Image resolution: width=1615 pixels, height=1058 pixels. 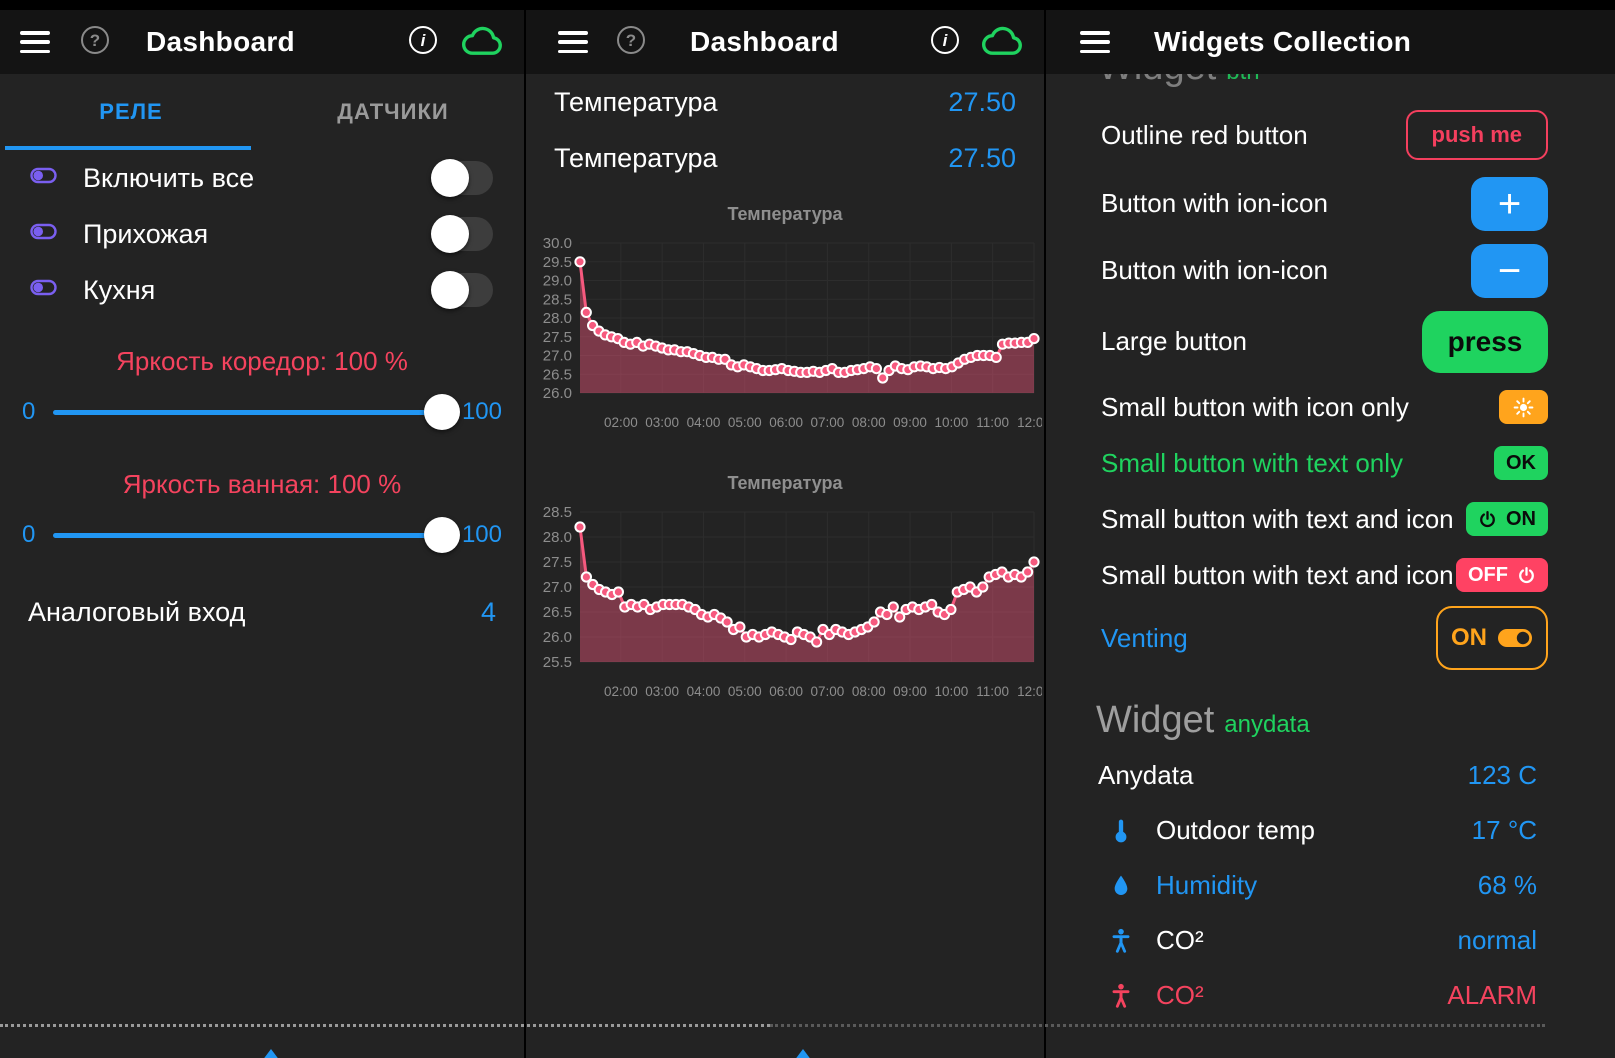 What do you see at coordinates (393, 111) in the screenshot?
I see `tab-sensors: ДАТЧИКИ` at bounding box center [393, 111].